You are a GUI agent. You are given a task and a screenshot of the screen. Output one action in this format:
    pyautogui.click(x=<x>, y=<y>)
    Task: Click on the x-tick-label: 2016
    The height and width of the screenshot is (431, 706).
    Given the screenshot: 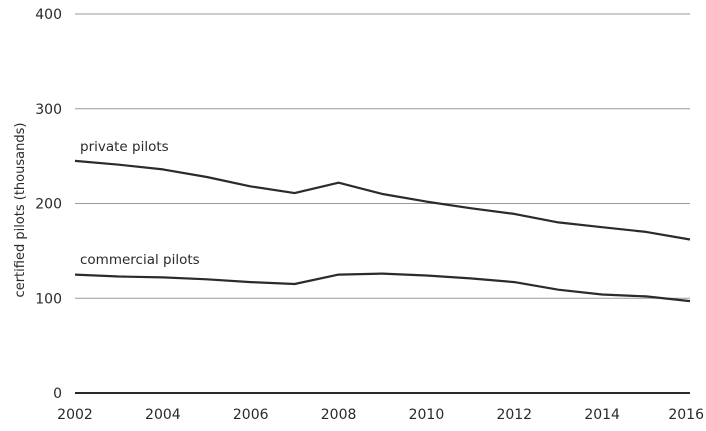 What is the action you would take?
    pyautogui.click(x=686, y=415)
    